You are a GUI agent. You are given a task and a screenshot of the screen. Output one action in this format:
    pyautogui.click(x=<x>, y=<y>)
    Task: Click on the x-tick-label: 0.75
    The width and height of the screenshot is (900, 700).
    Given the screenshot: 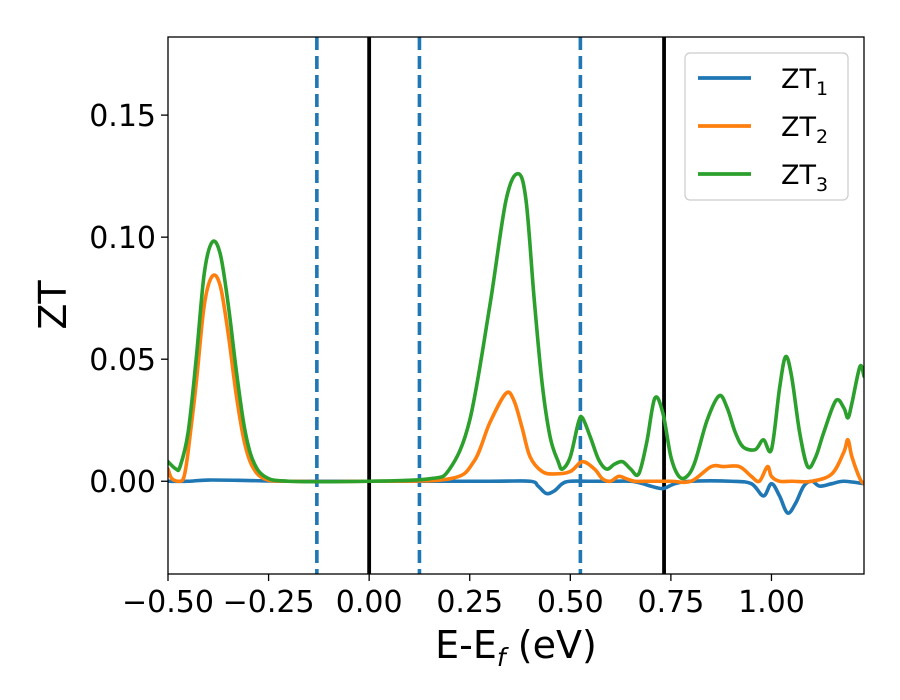 What is the action you would take?
    pyautogui.click(x=670, y=602)
    